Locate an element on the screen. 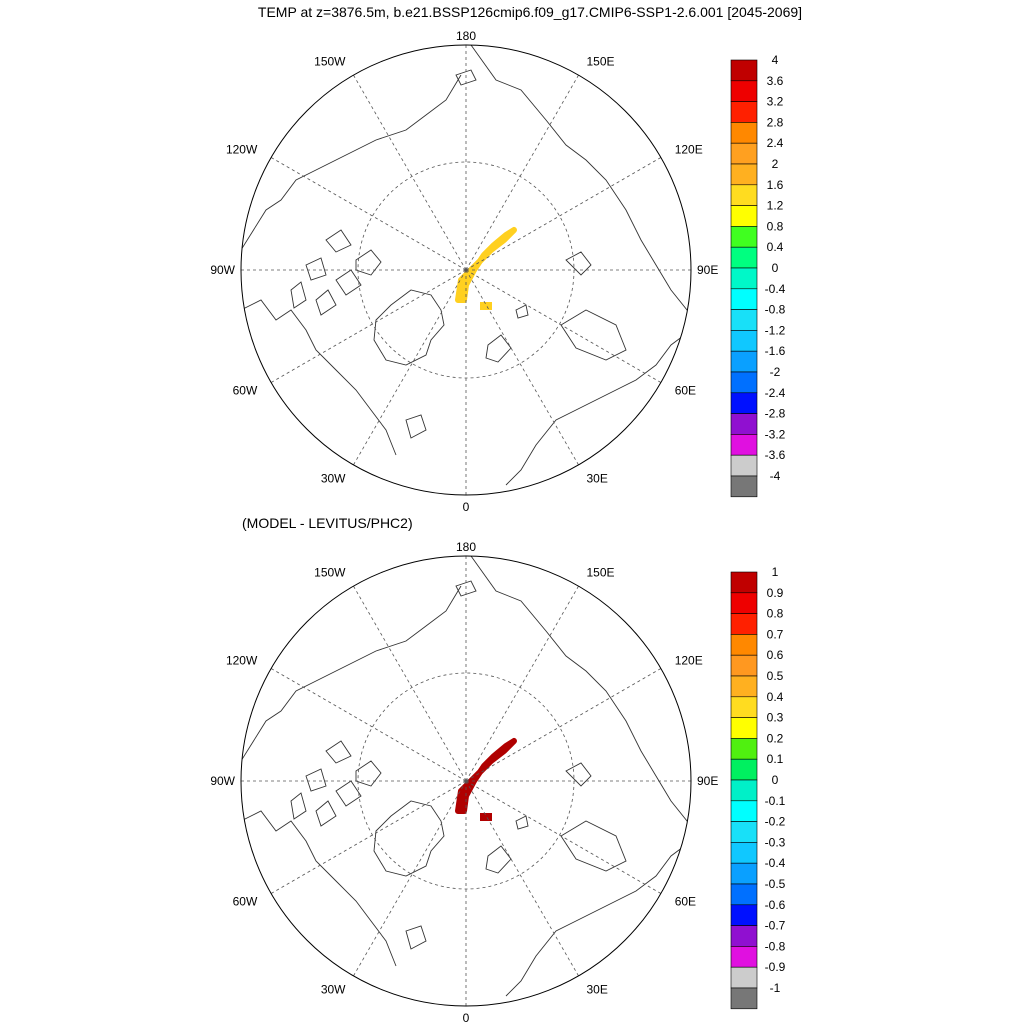 The height and width of the screenshot is (1024, 1024). colorbar-label: 0.2 is located at coordinates (775, 738).